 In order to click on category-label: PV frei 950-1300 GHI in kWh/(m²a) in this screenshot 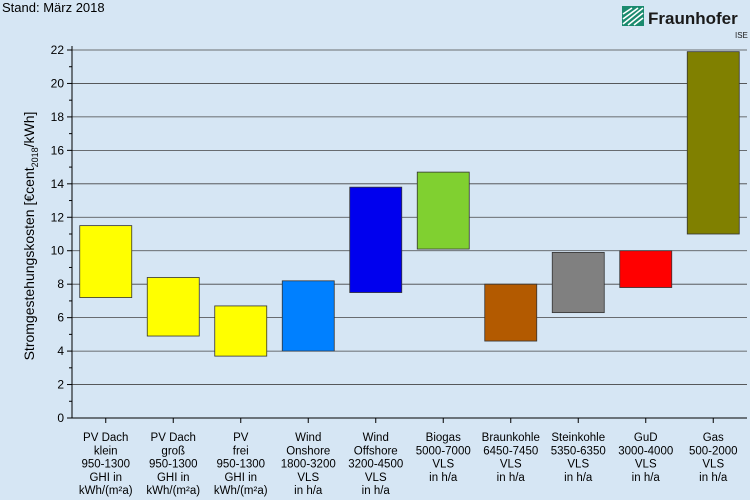, I will do `click(241, 464)`.